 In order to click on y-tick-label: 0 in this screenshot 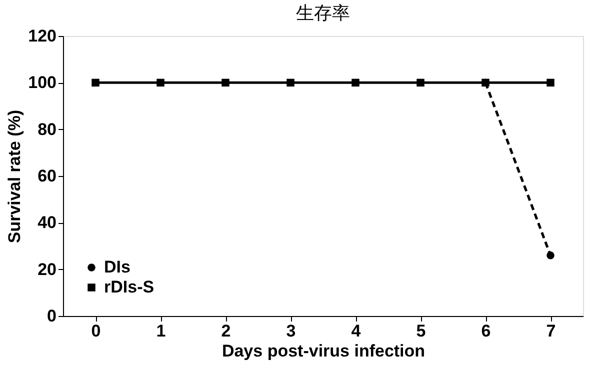, I will do `click(51, 316)`.